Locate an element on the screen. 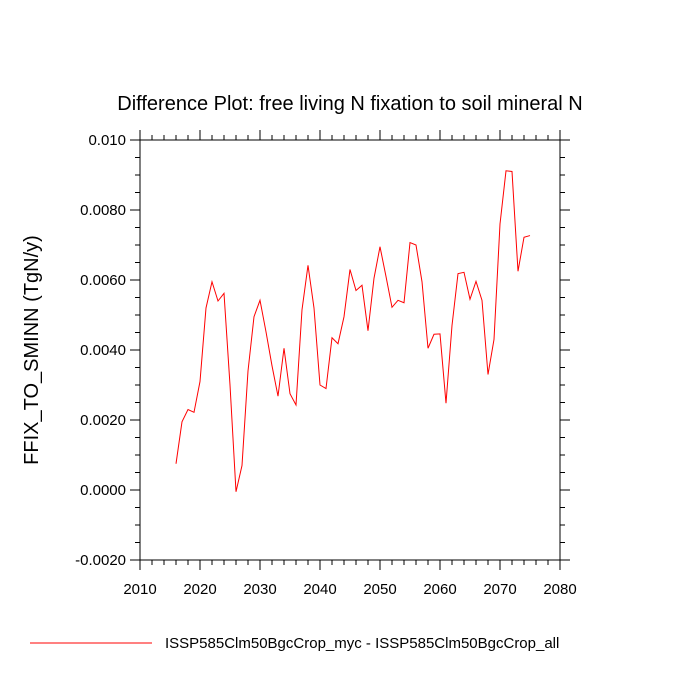 The width and height of the screenshot is (700, 700). x-tick-label: 2080 is located at coordinates (559, 589).